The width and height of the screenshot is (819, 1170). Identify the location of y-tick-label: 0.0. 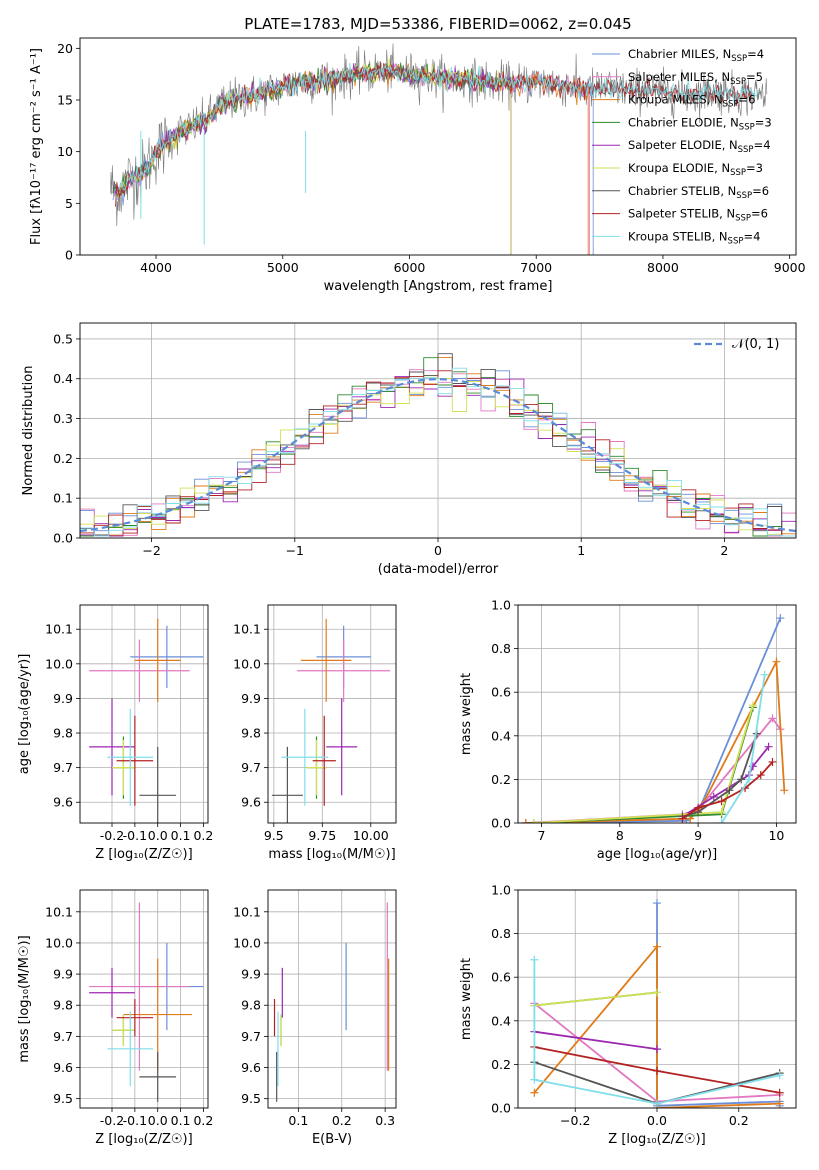
(501, 823).